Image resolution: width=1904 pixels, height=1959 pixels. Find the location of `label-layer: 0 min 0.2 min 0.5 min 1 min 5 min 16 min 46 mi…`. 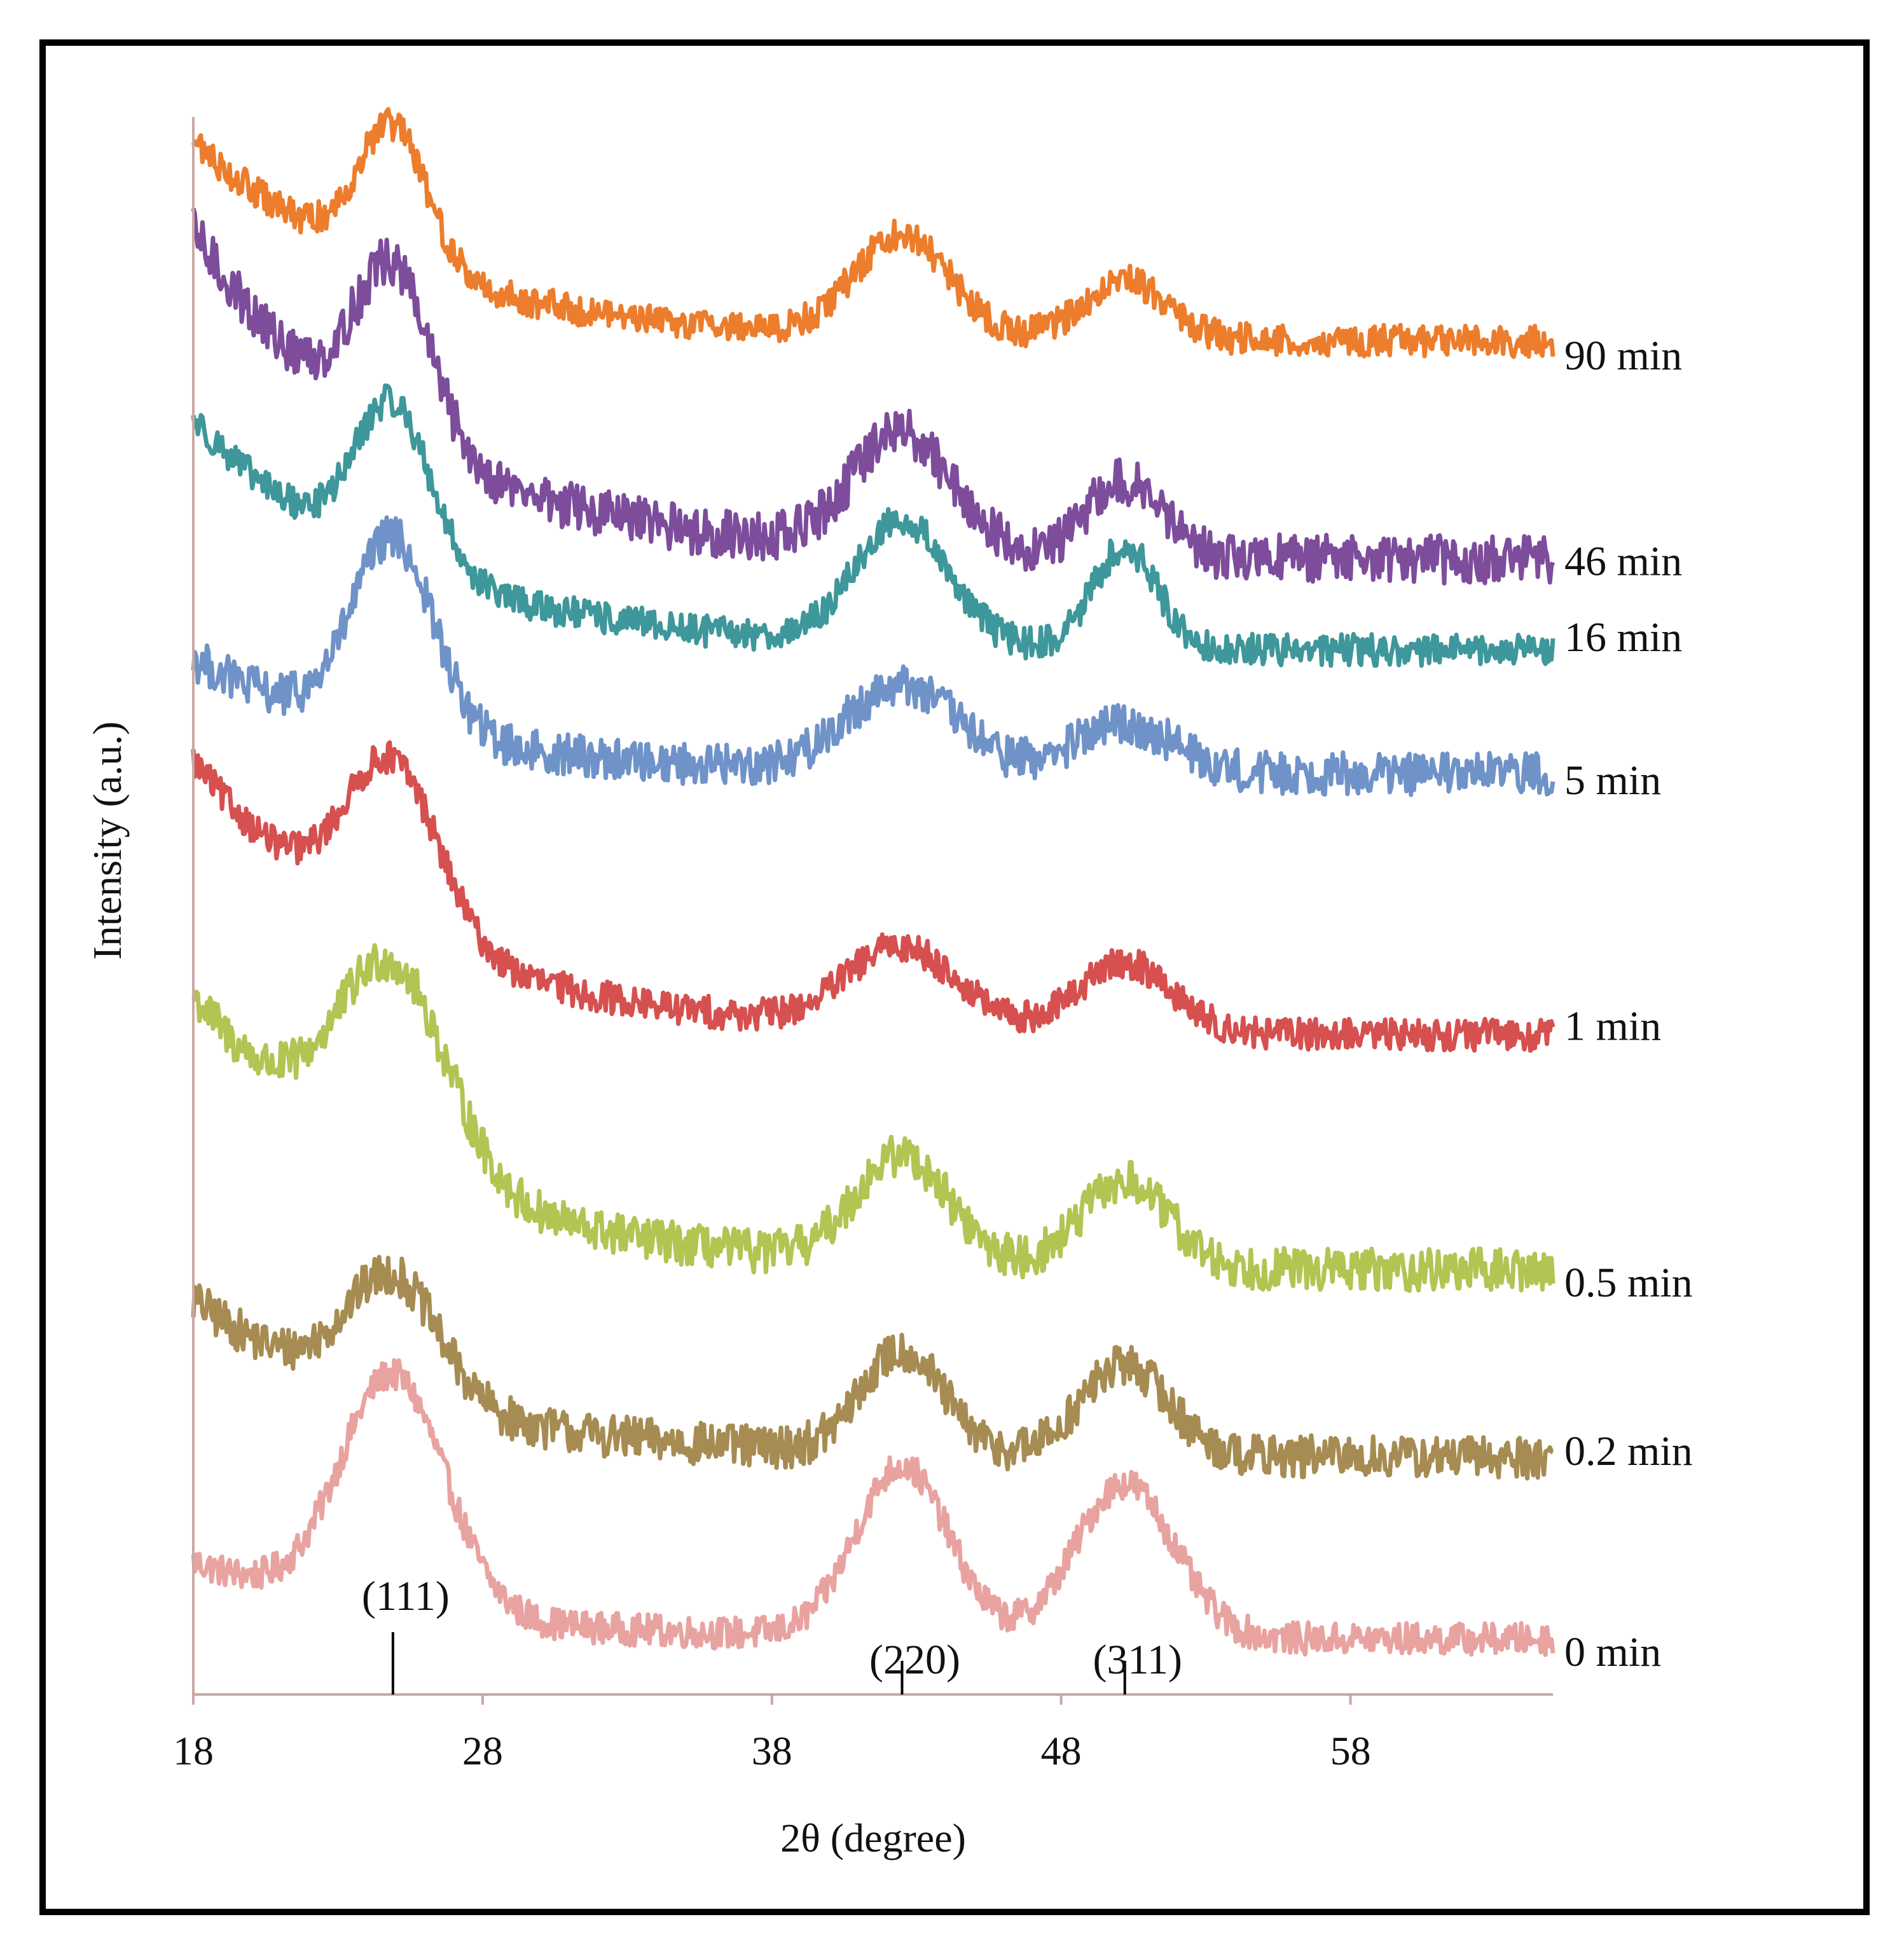

label-layer: 0 min 0.2 min 0.5 min 1 min 5 min 16 min 46 mi… is located at coordinates (1628, 1004).